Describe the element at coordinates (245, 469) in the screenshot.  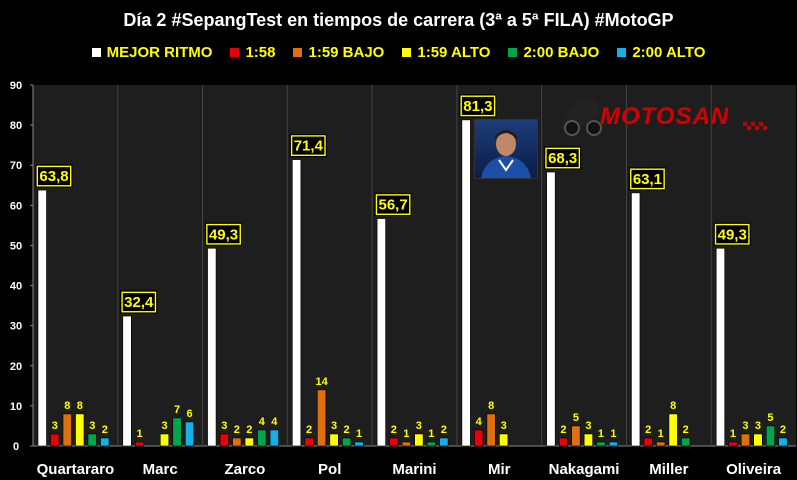
I see `x-category-label: Zarco` at that location.